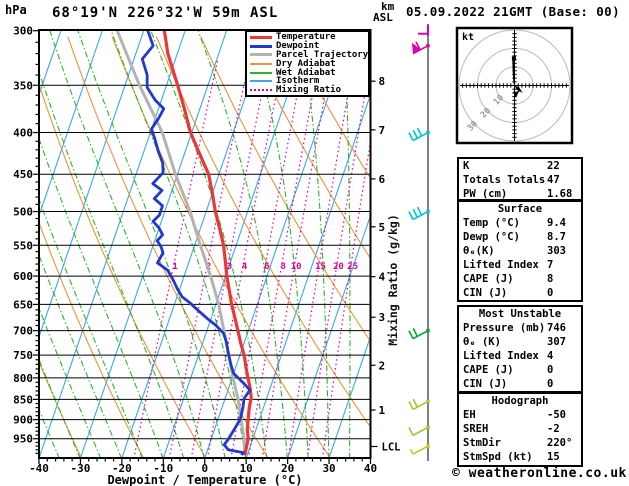 The width and height of the screenshot is (629, 486). Describe the element at coordinates (204, 468) in the screenshot. I see `x-tick-label: 0` at that location.